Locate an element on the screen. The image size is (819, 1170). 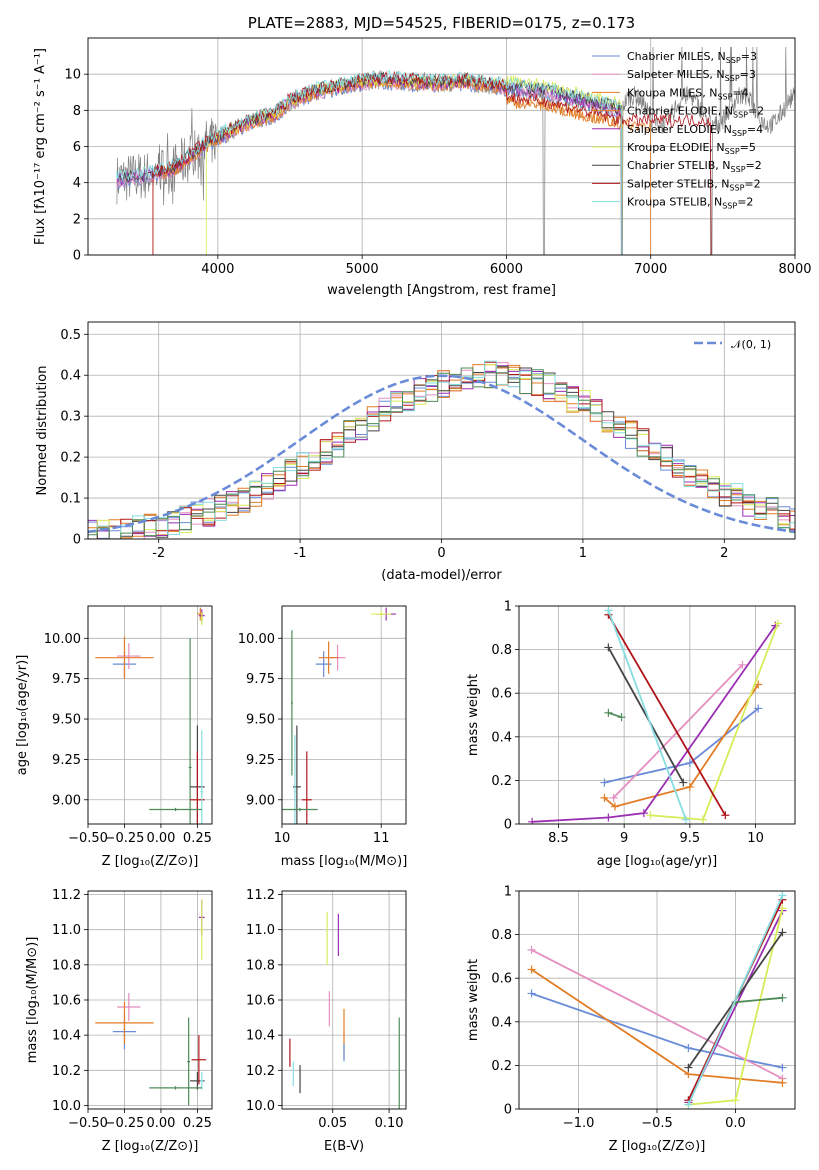
residuals-plot-area is located at coordinates (441, 449).